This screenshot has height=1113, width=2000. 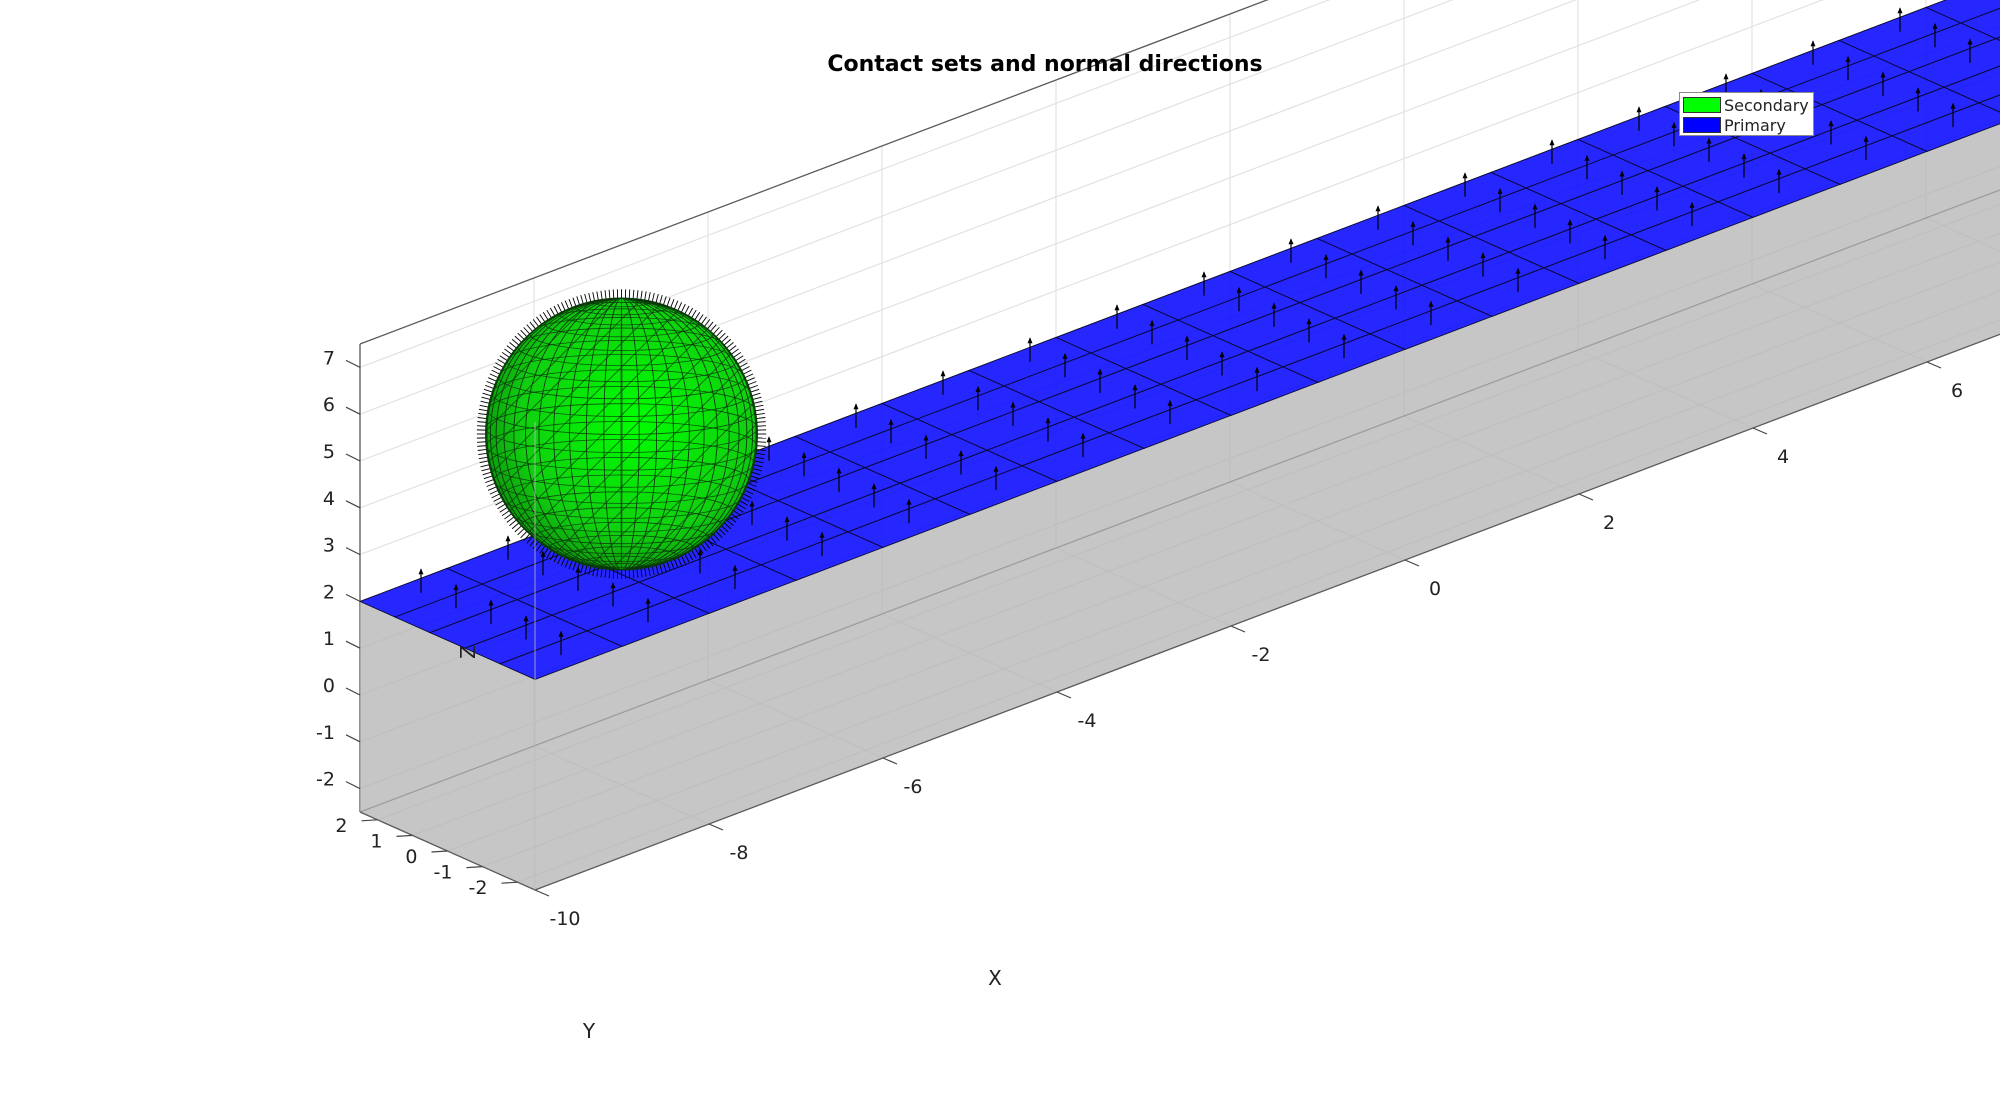 I want to click on x-tick-label: -10, so click(x=564, y=919).